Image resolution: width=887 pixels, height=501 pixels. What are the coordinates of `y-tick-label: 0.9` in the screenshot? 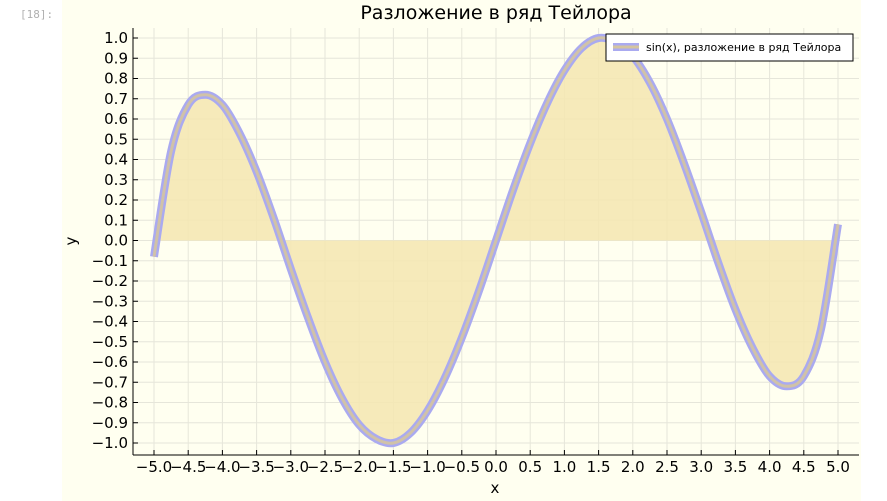 It's located at (116, 58).